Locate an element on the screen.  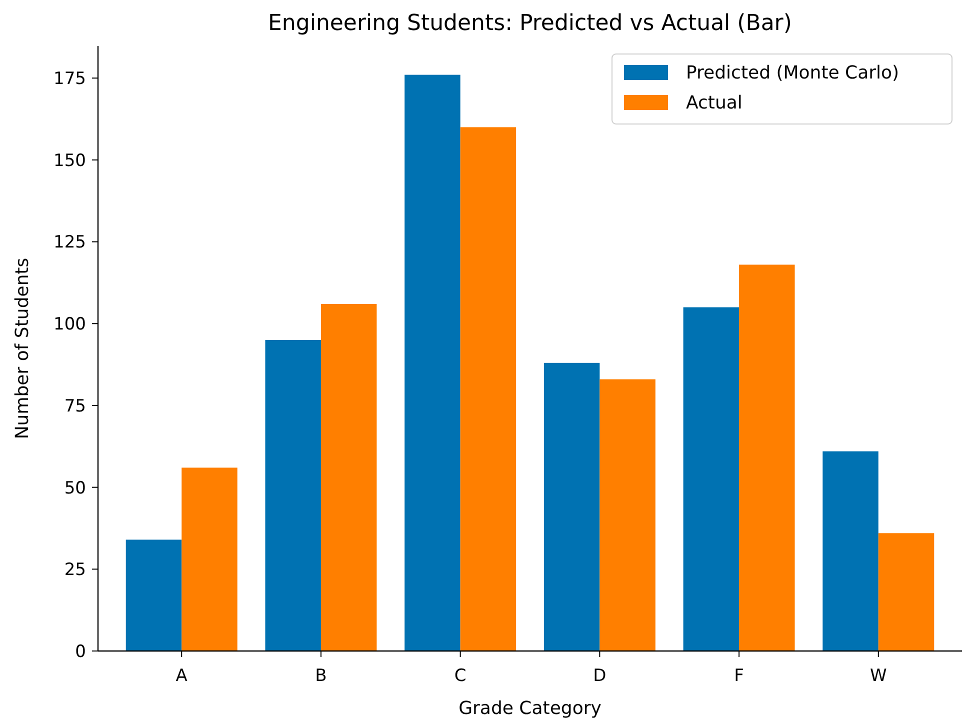
y-tick-label: 0 is located at coordinates (80, 652).